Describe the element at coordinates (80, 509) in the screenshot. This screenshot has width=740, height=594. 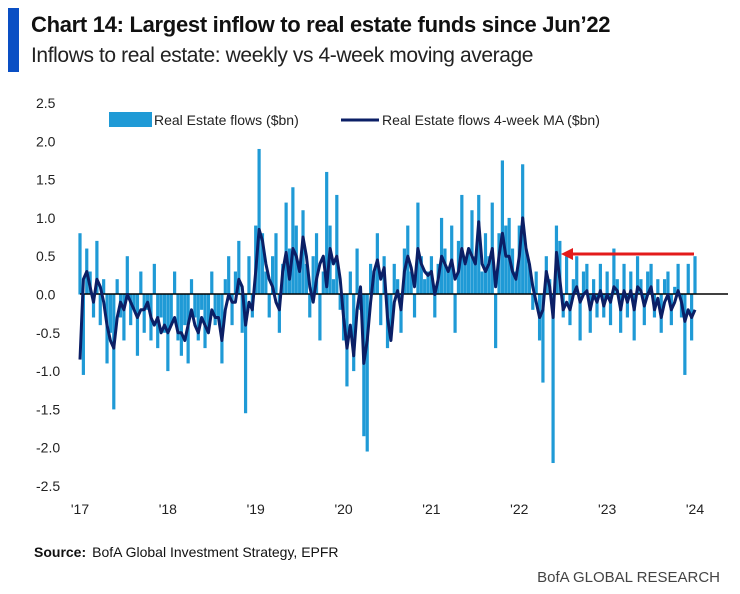
I see `x-tick-label: '17` at that location.